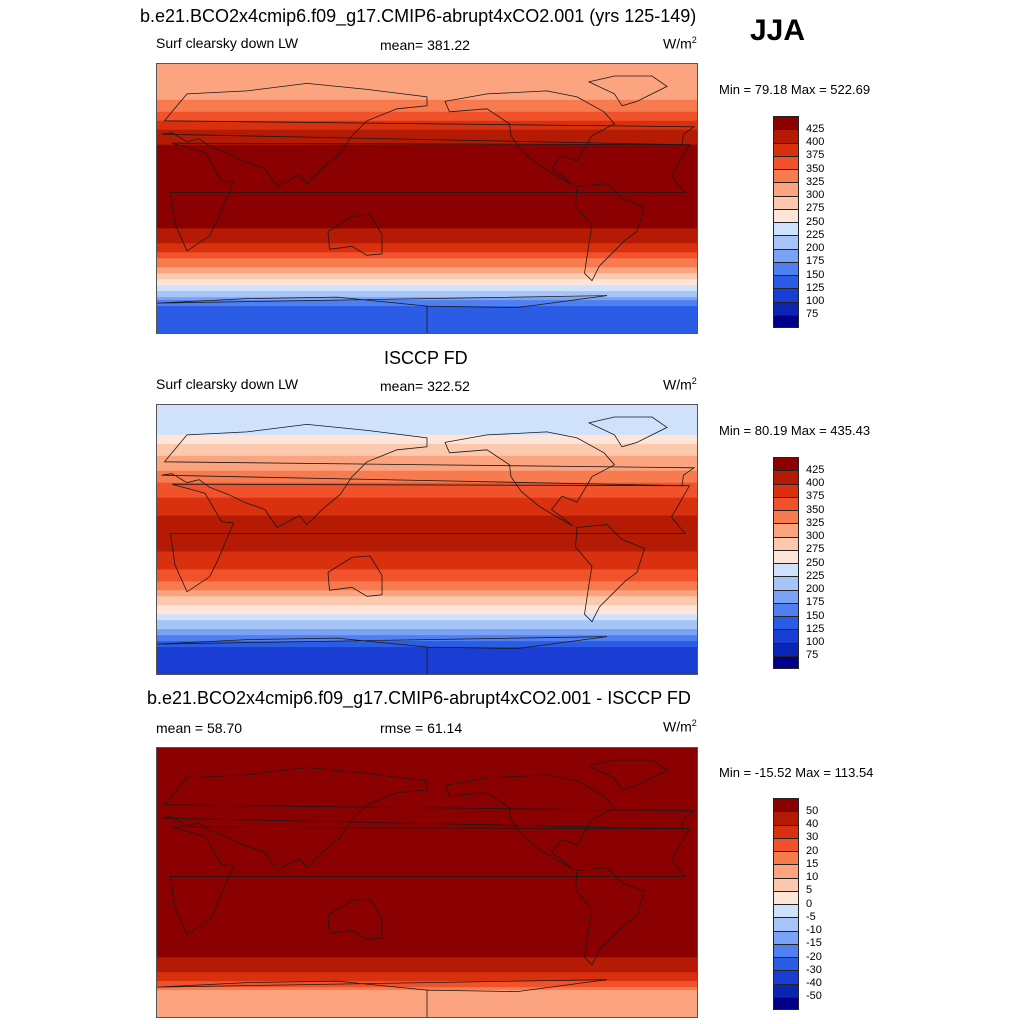 This screenshot has height=1024, width=1024. Describe the element at coordinates (815, 522) in the screenshot. I see `colorbar-tick-label: 325` at that location.